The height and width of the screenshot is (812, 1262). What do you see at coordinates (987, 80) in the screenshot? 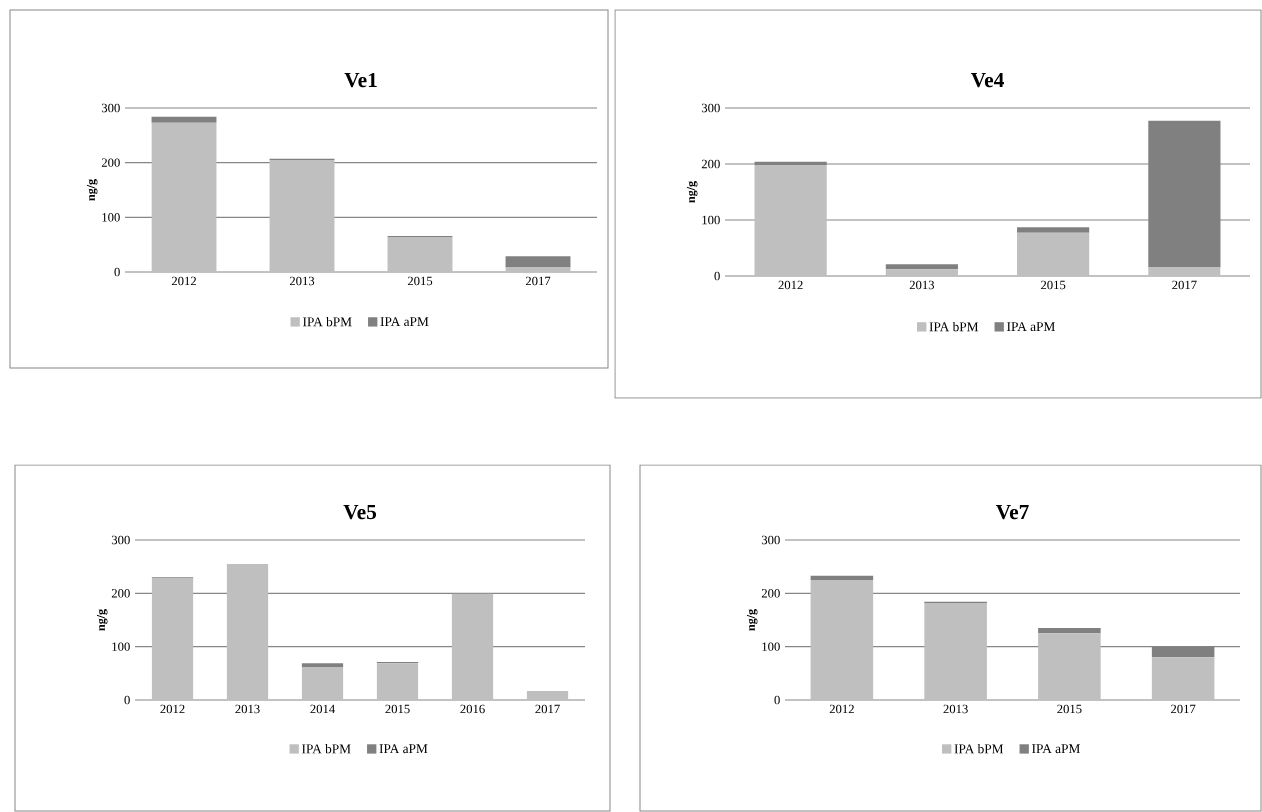
I see `chart-title: Ve4` at bounding box center [987, 80].